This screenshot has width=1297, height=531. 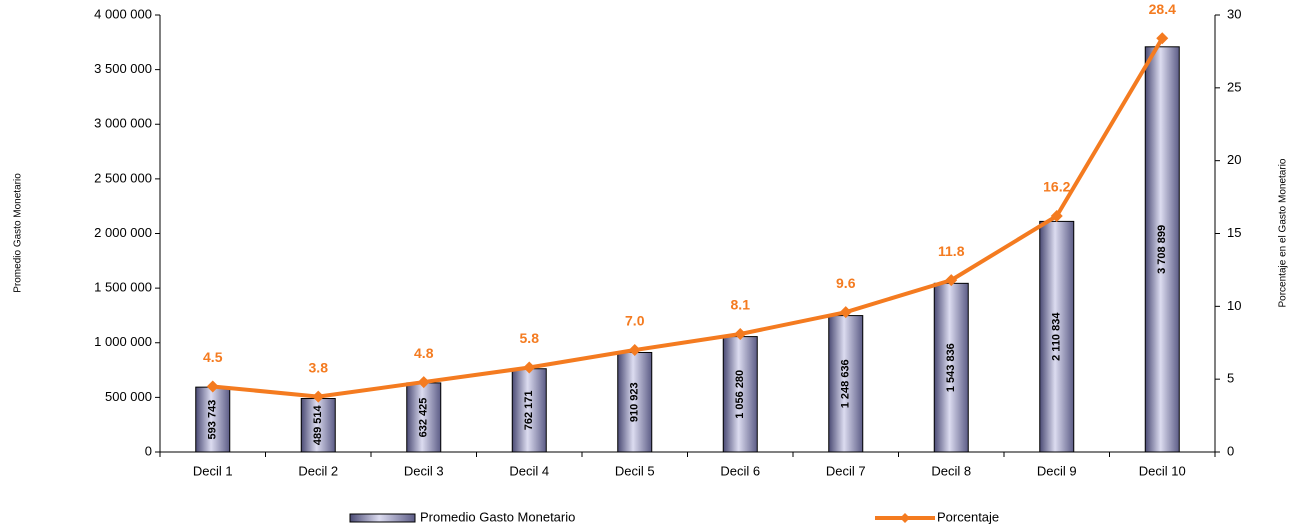 I want to click on y-tick-label: 500 000, so click(x=128, y=396).